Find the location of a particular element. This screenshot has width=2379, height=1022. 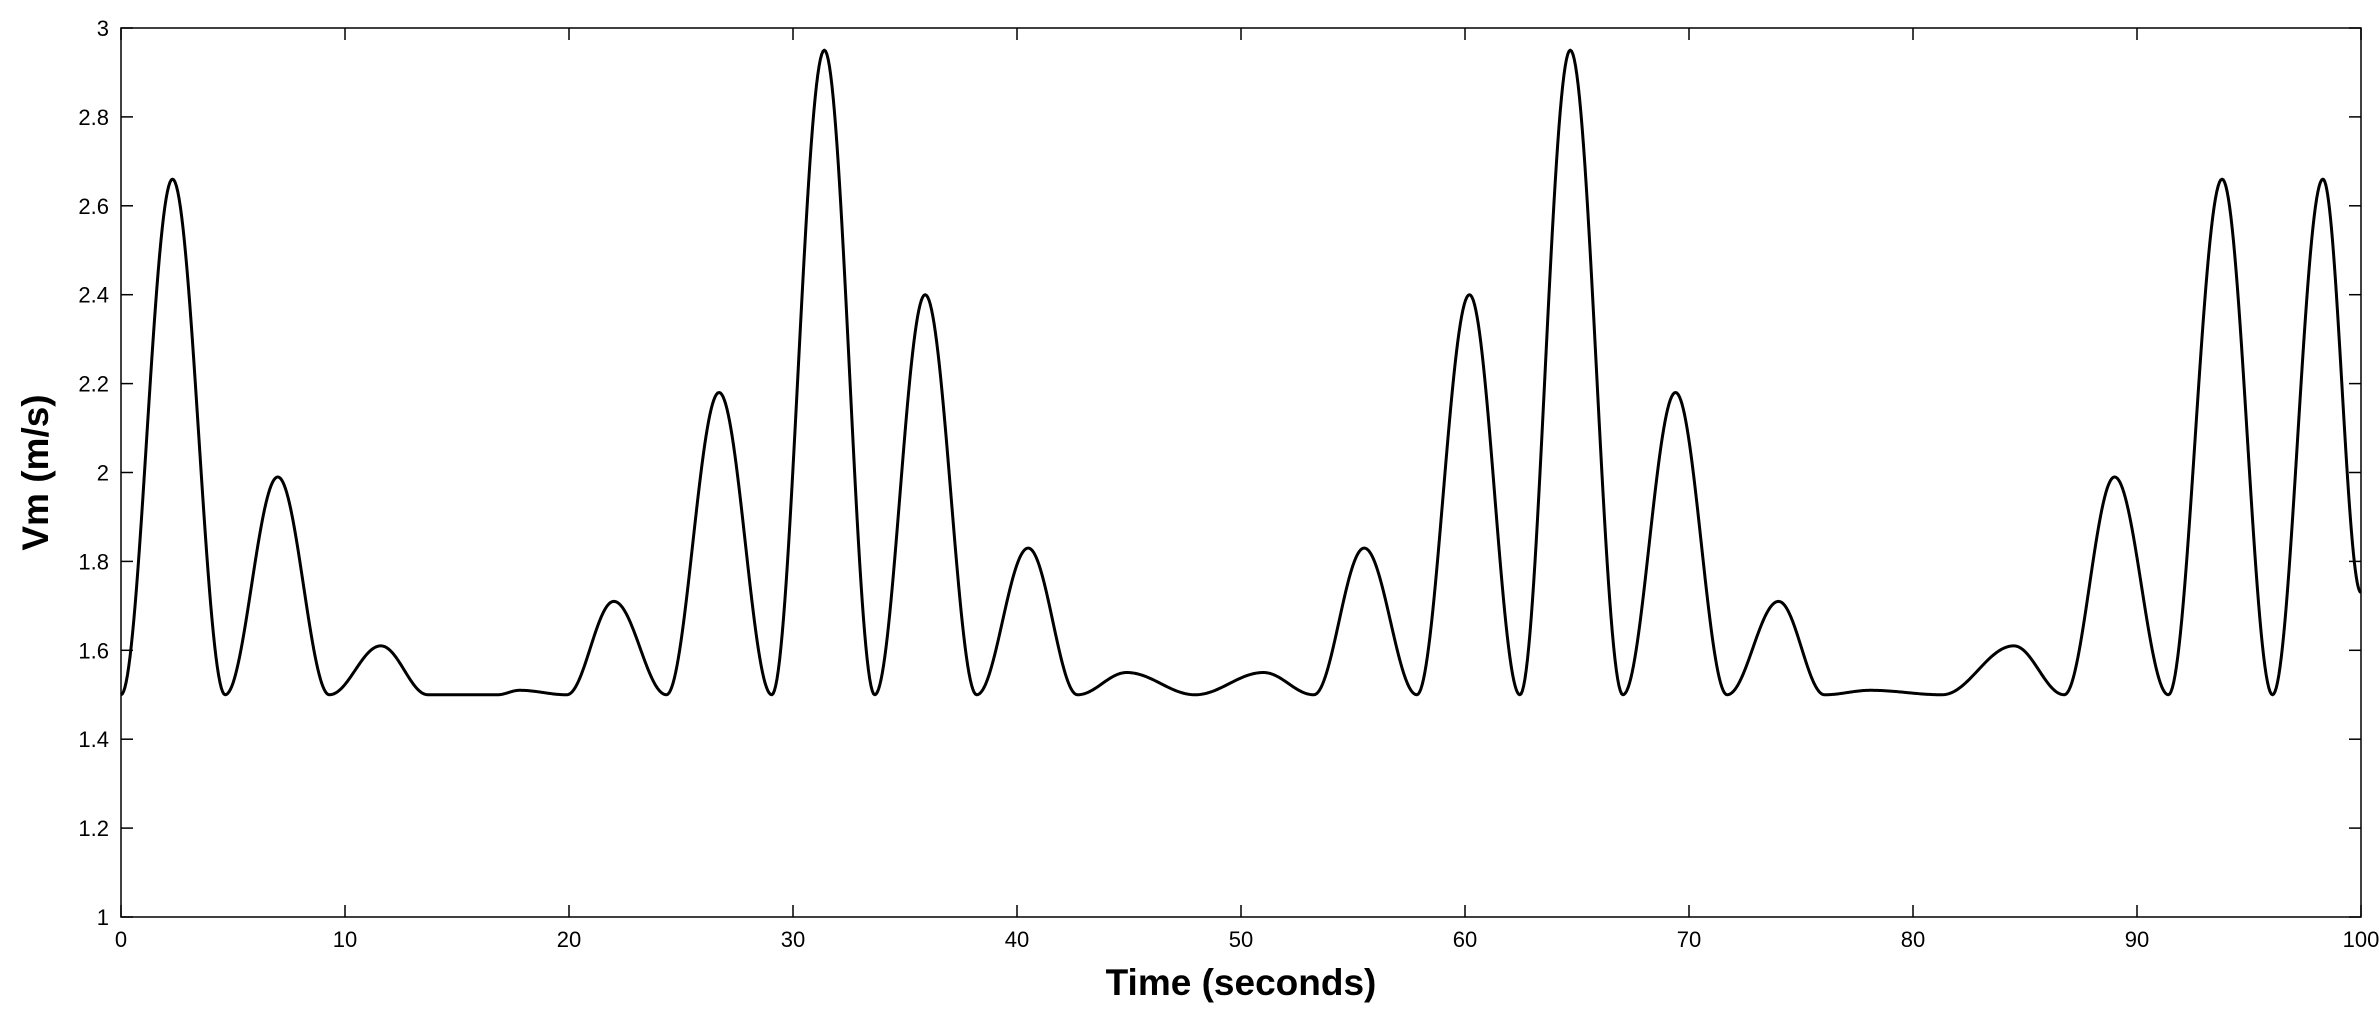

x-tick-label-8: 80 is located at coordinates (1913, 939).